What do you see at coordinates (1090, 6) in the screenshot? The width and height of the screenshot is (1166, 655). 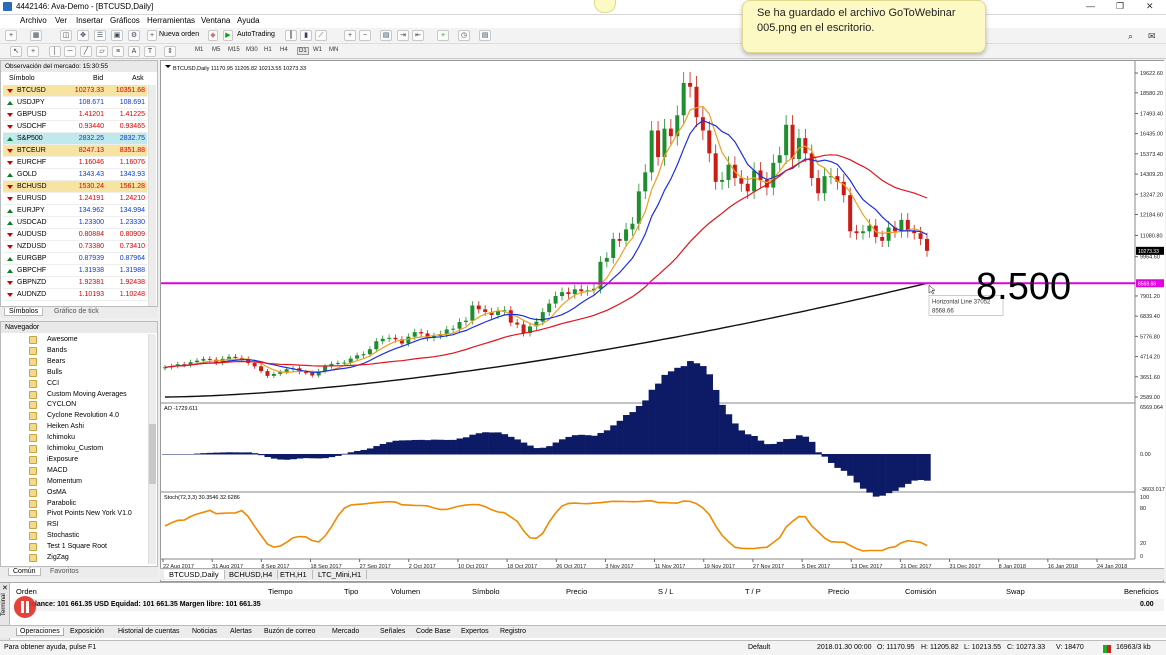 I see `minimize-button: —` at bounding box center [1090, 6].